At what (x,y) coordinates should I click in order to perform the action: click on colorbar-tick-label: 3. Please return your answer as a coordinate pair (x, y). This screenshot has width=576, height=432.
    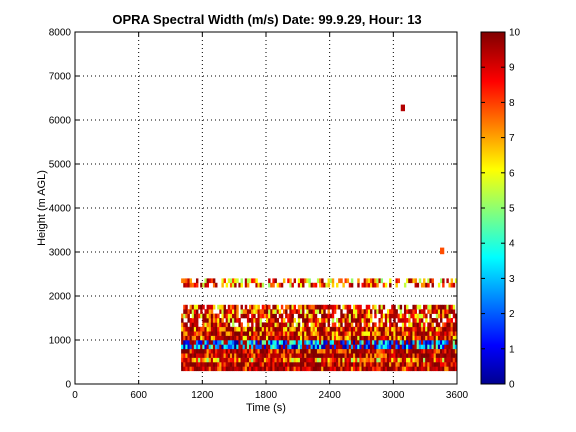
    Looking at the image, I should click on (512, 279).